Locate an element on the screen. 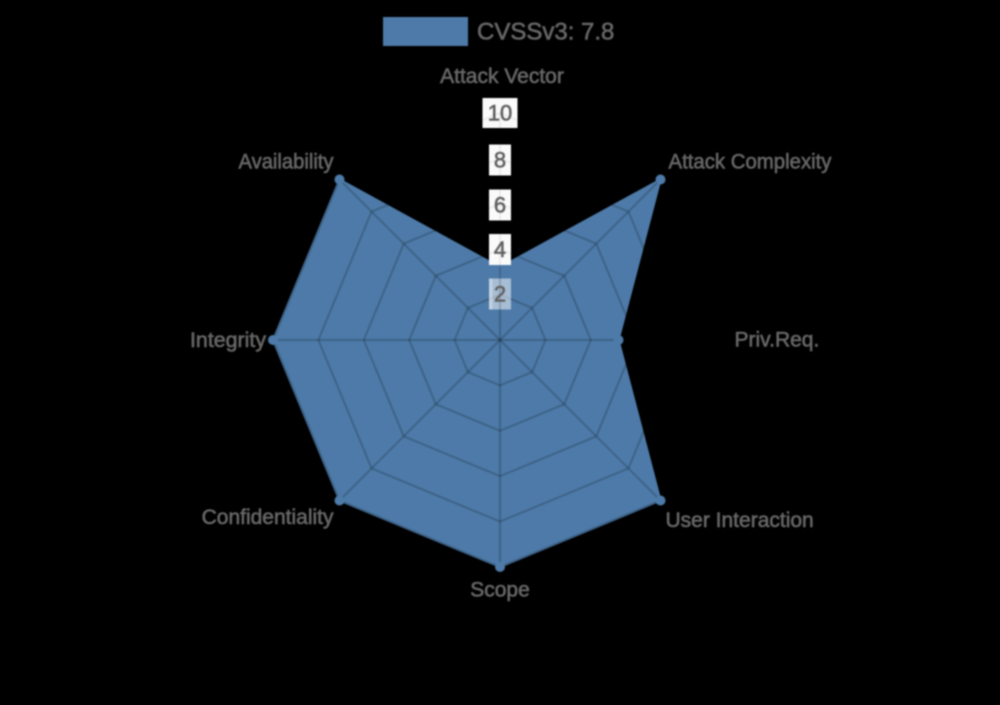  svg-text: Priv.Req. is located at coordinates (777, 340).